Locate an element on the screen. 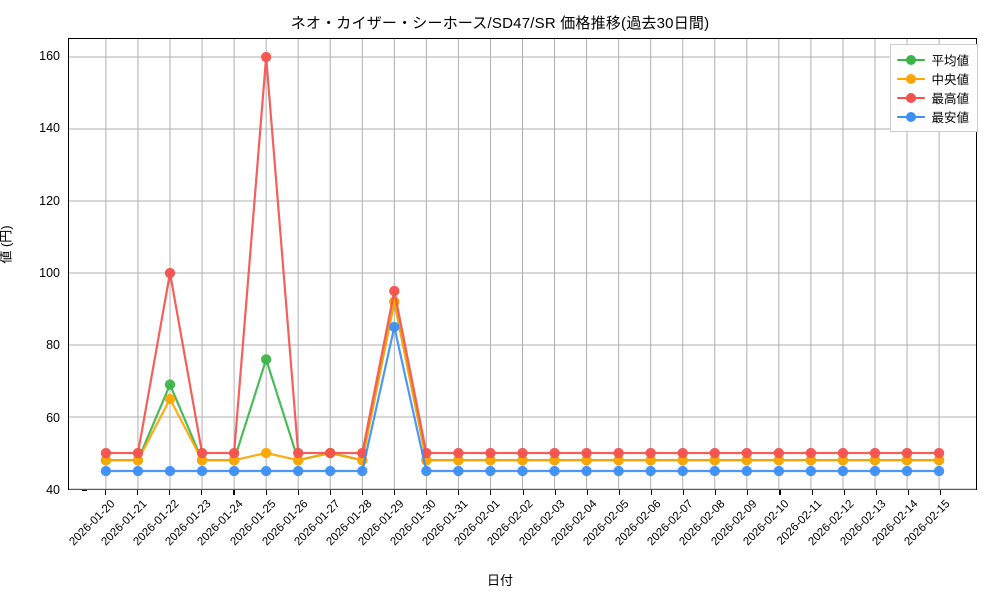 The image size is (1000, 600). legend-label: 最安値 is located at coordinates (950, 118).